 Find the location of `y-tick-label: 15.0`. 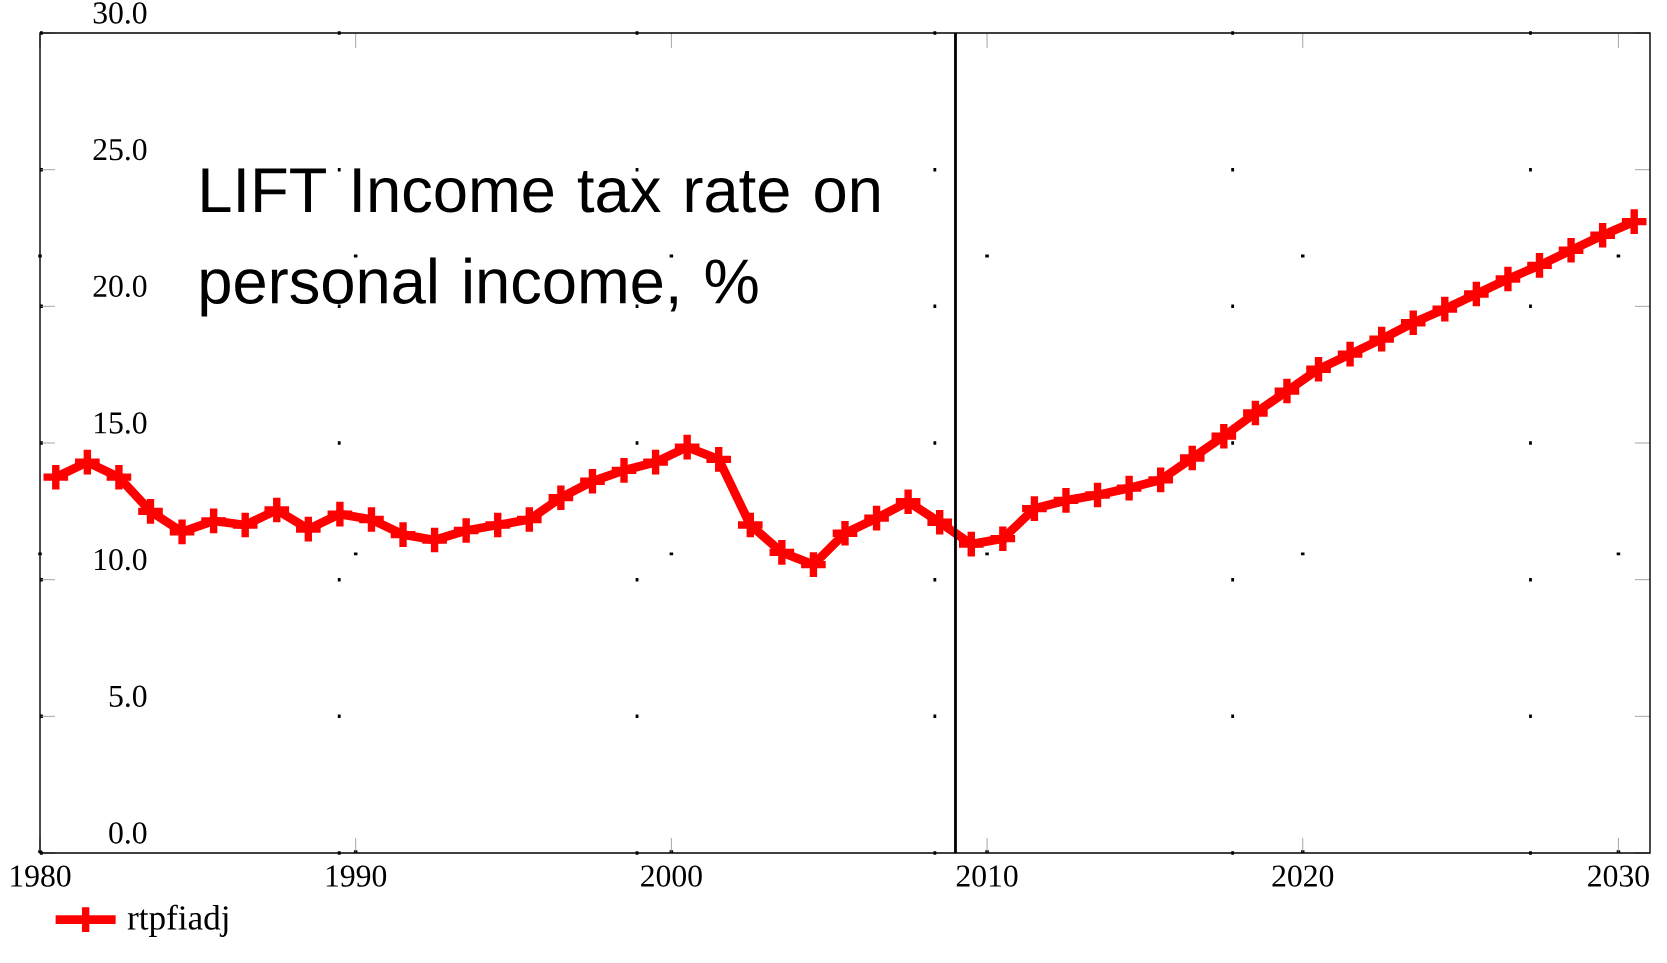

y-tick-label: 15.0 is located at coordinates (120, 423).